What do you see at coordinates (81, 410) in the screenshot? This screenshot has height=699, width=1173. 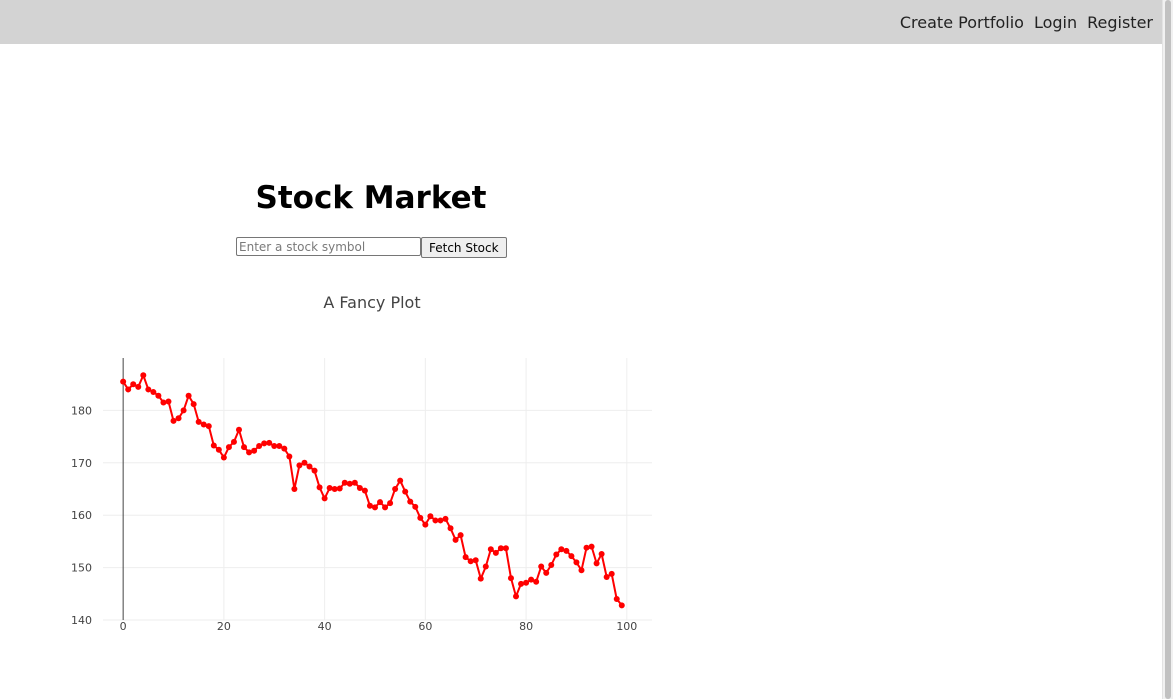 I see `y-tick-label: 180` at bounding box center [81, 410].